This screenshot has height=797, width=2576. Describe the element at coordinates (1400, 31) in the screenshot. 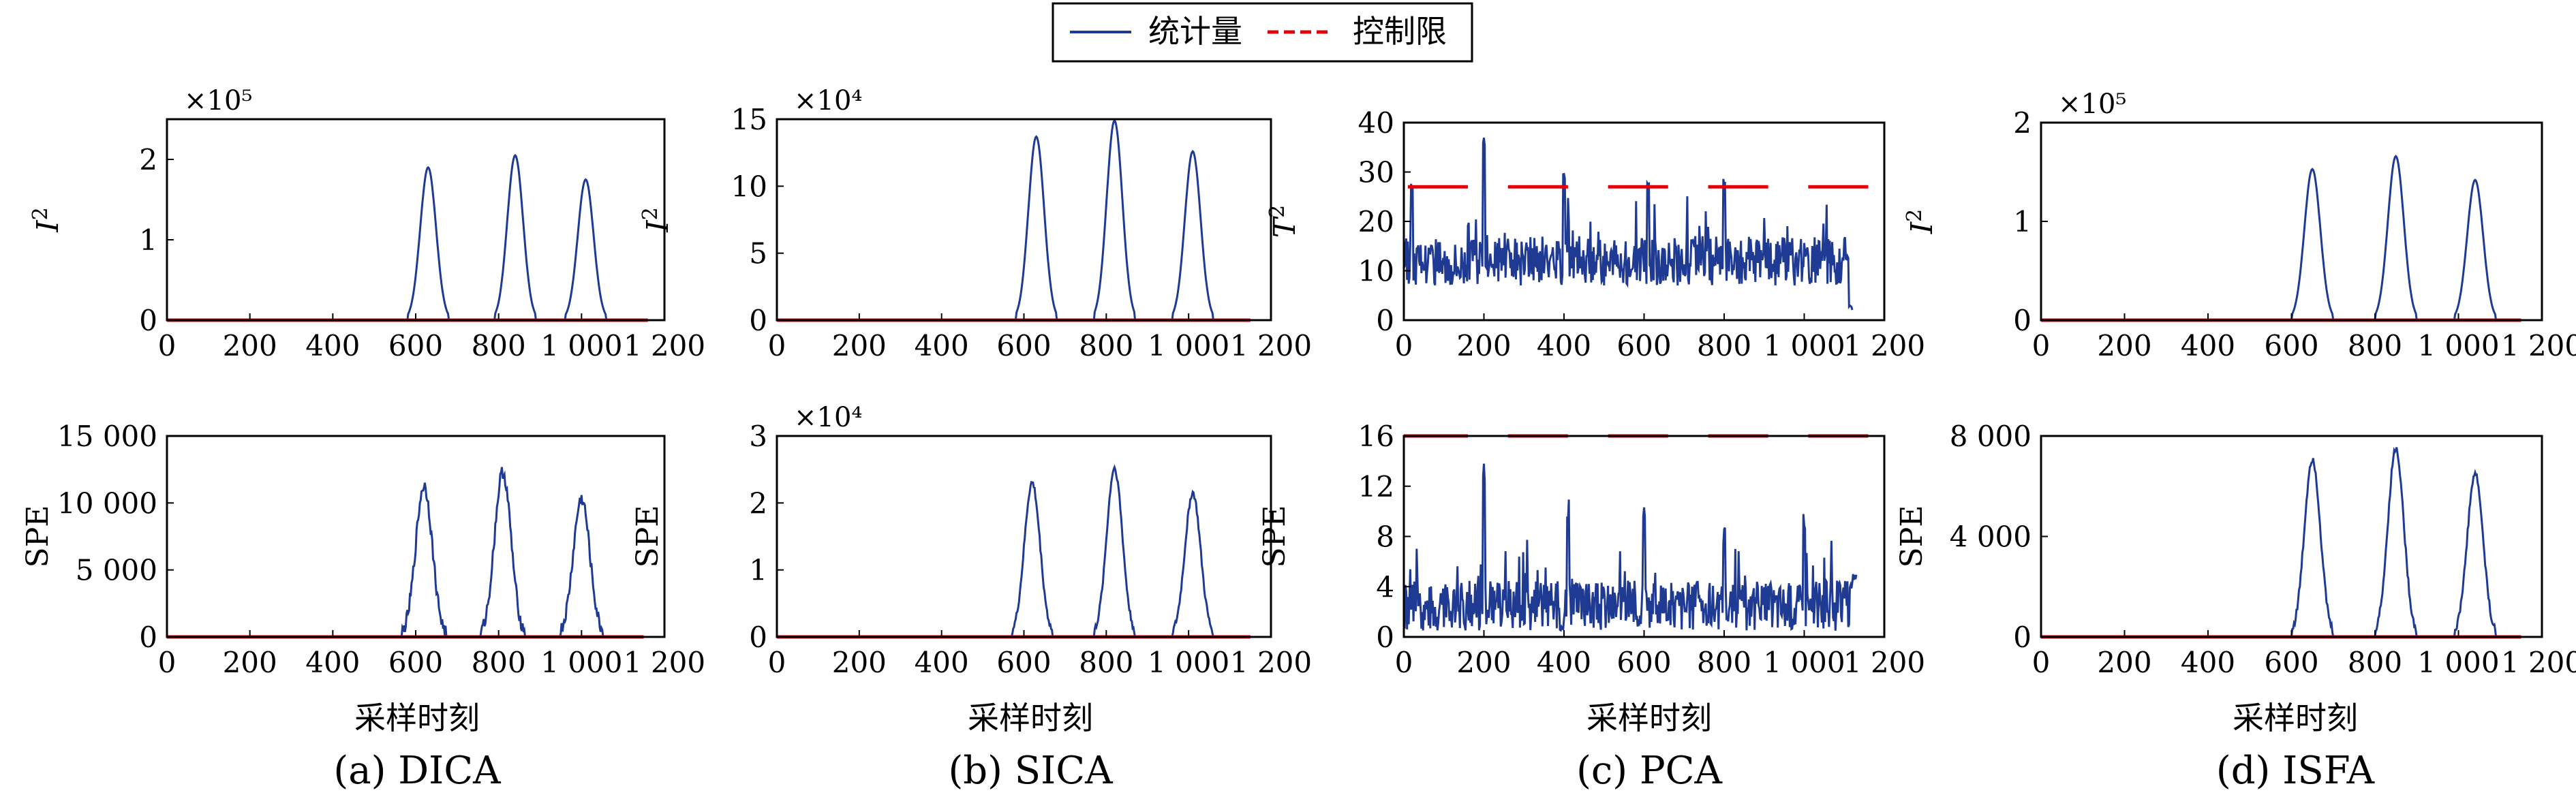

I see `legend-limit-label: 控制限` at that location.